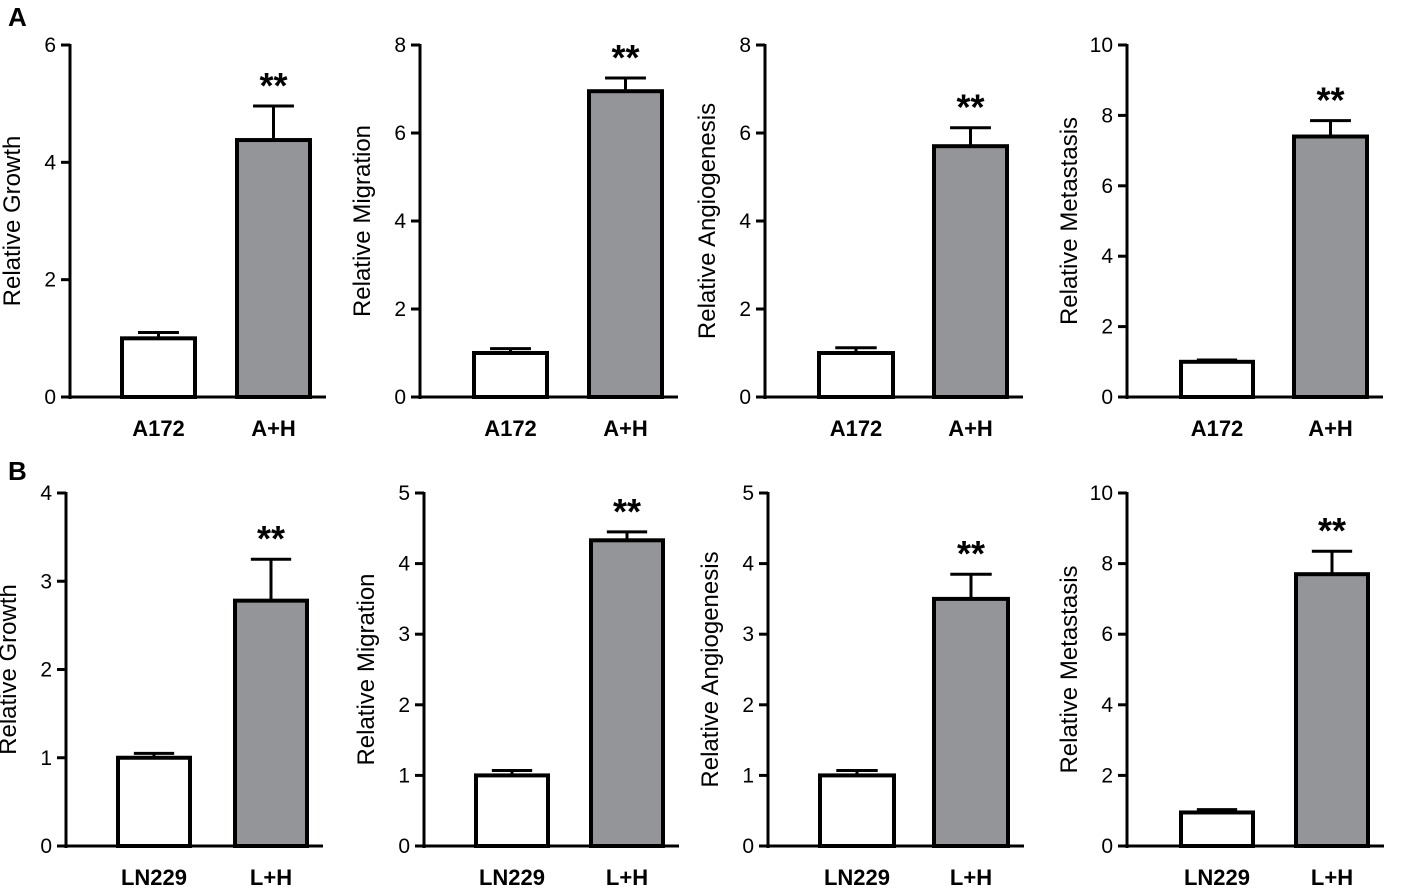 This screenshot has height=890, width=1414. I want to click on chart-6: 0 1 2 3 4 5 Relative Migration LN229 L+H **, so click(516, 686).